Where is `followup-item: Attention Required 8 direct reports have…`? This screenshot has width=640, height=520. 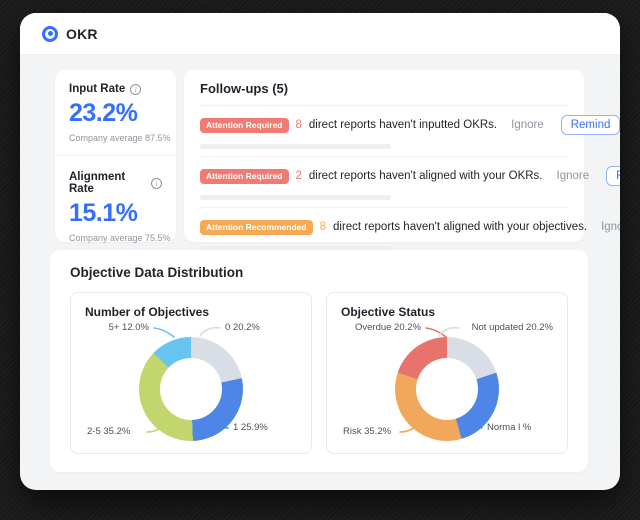
followup-item: Attention Required 8 direct reports have… is located at coordinates (410, 131).